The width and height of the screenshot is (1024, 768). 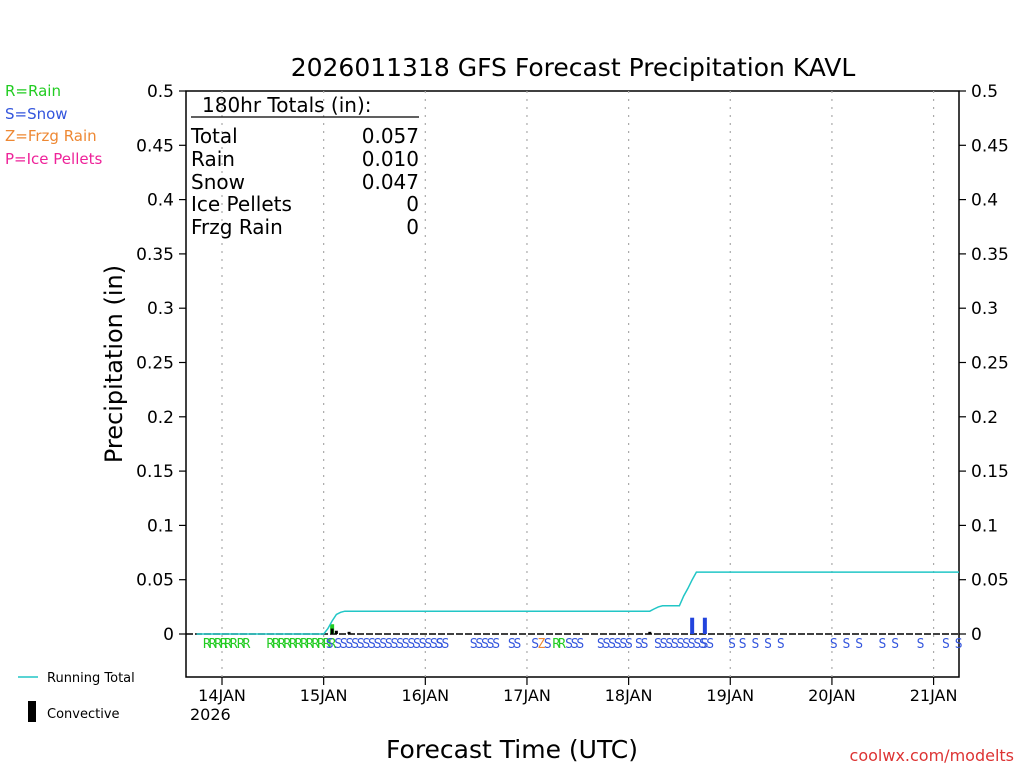 I want to click on legend-rain: R=Rain, so click(x=33, y=91).